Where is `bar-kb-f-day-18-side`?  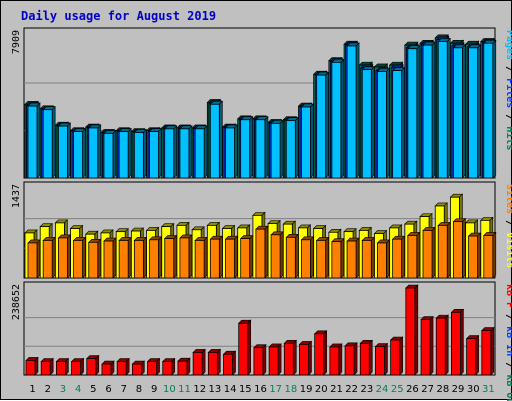
bar-kb-f-day-18-side is located at coordinates (294, 357).